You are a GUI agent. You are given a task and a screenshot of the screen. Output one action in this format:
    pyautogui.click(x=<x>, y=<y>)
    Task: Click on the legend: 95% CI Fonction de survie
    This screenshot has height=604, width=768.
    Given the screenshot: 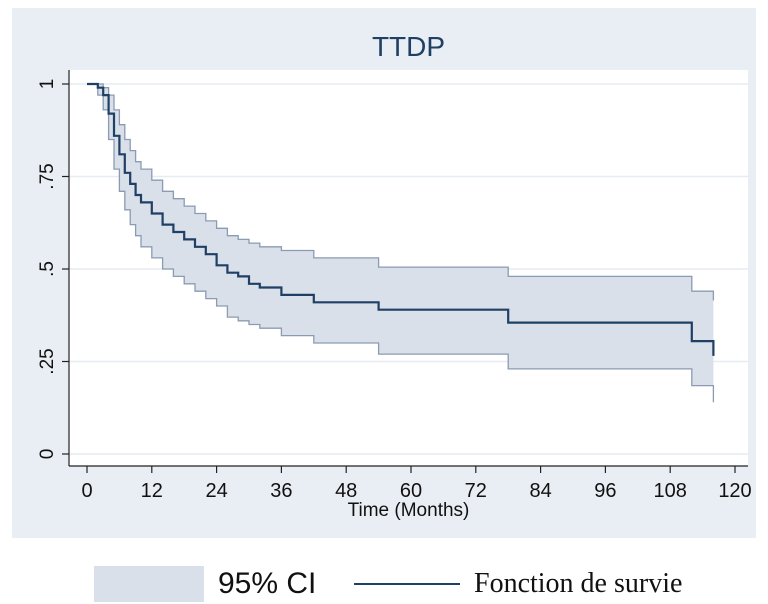 What is the action you would take?
    pyautogui.click(x=384, y=578)
    